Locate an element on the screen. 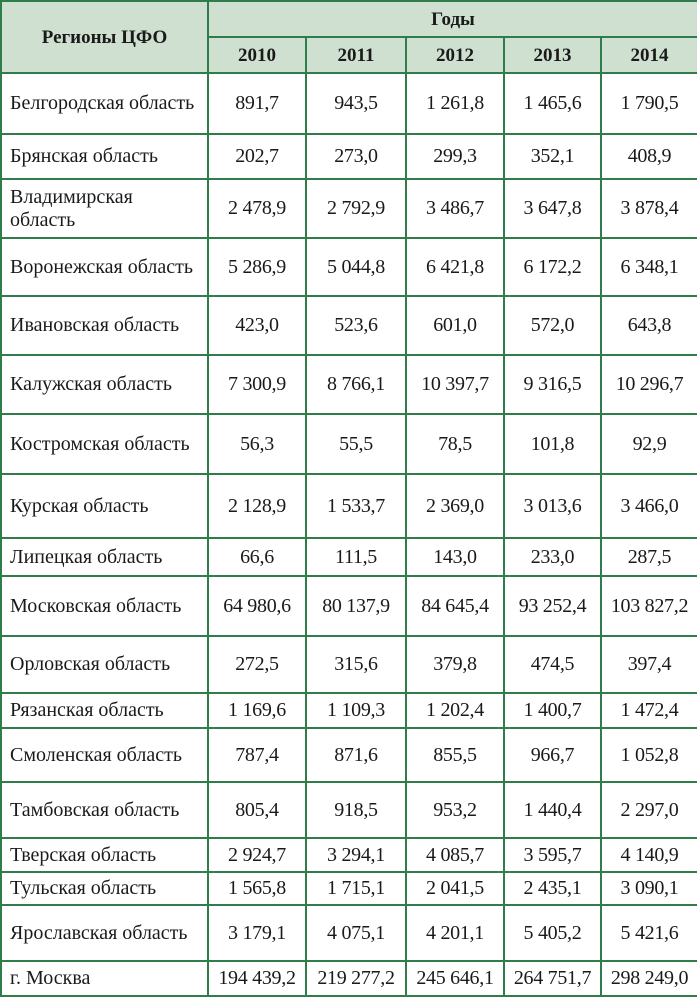 The width and height of the screenshot is (697, 1000). year-header: 2010 is located at coordinates (257, 55).